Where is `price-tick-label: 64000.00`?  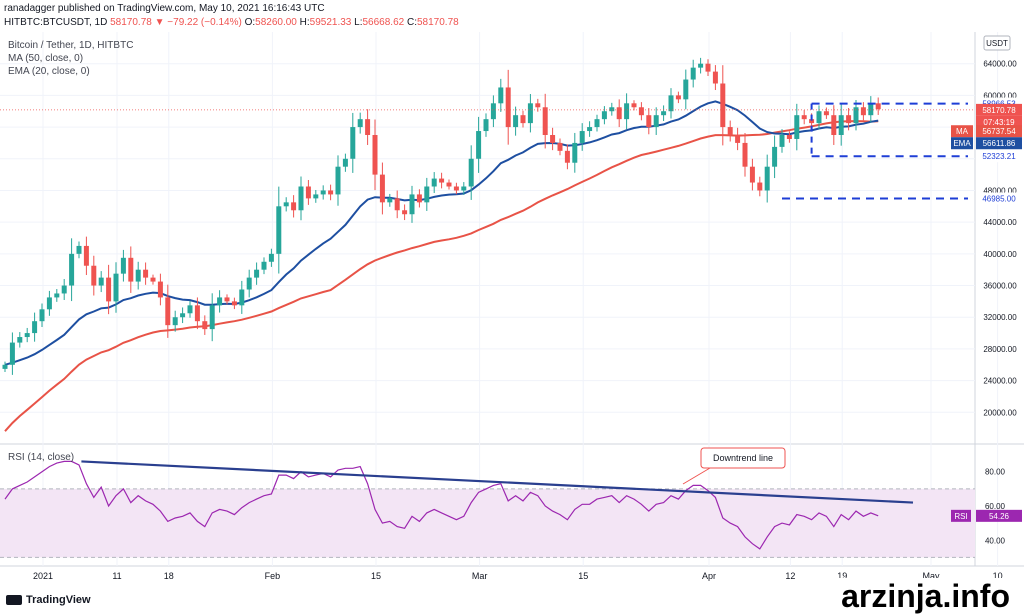
price-tick-label: 64000.00 is located at coordinates (1000, 64).